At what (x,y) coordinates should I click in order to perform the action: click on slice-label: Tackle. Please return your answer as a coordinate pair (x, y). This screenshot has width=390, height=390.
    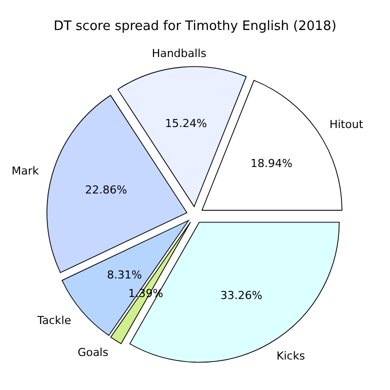
    Looking at the image, I should click on (54, 320).